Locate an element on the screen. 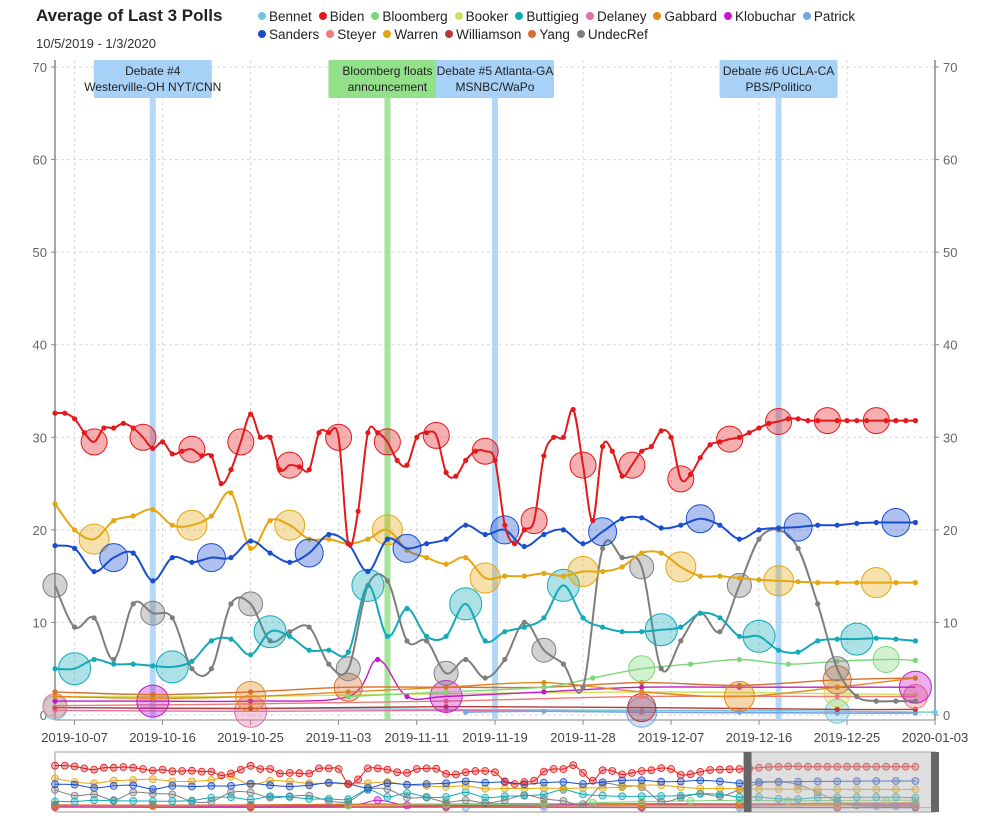 Image resolution: width=990 pixels, height=817 pixels. legend-item: Williamson is located at coordinates (483, 35).